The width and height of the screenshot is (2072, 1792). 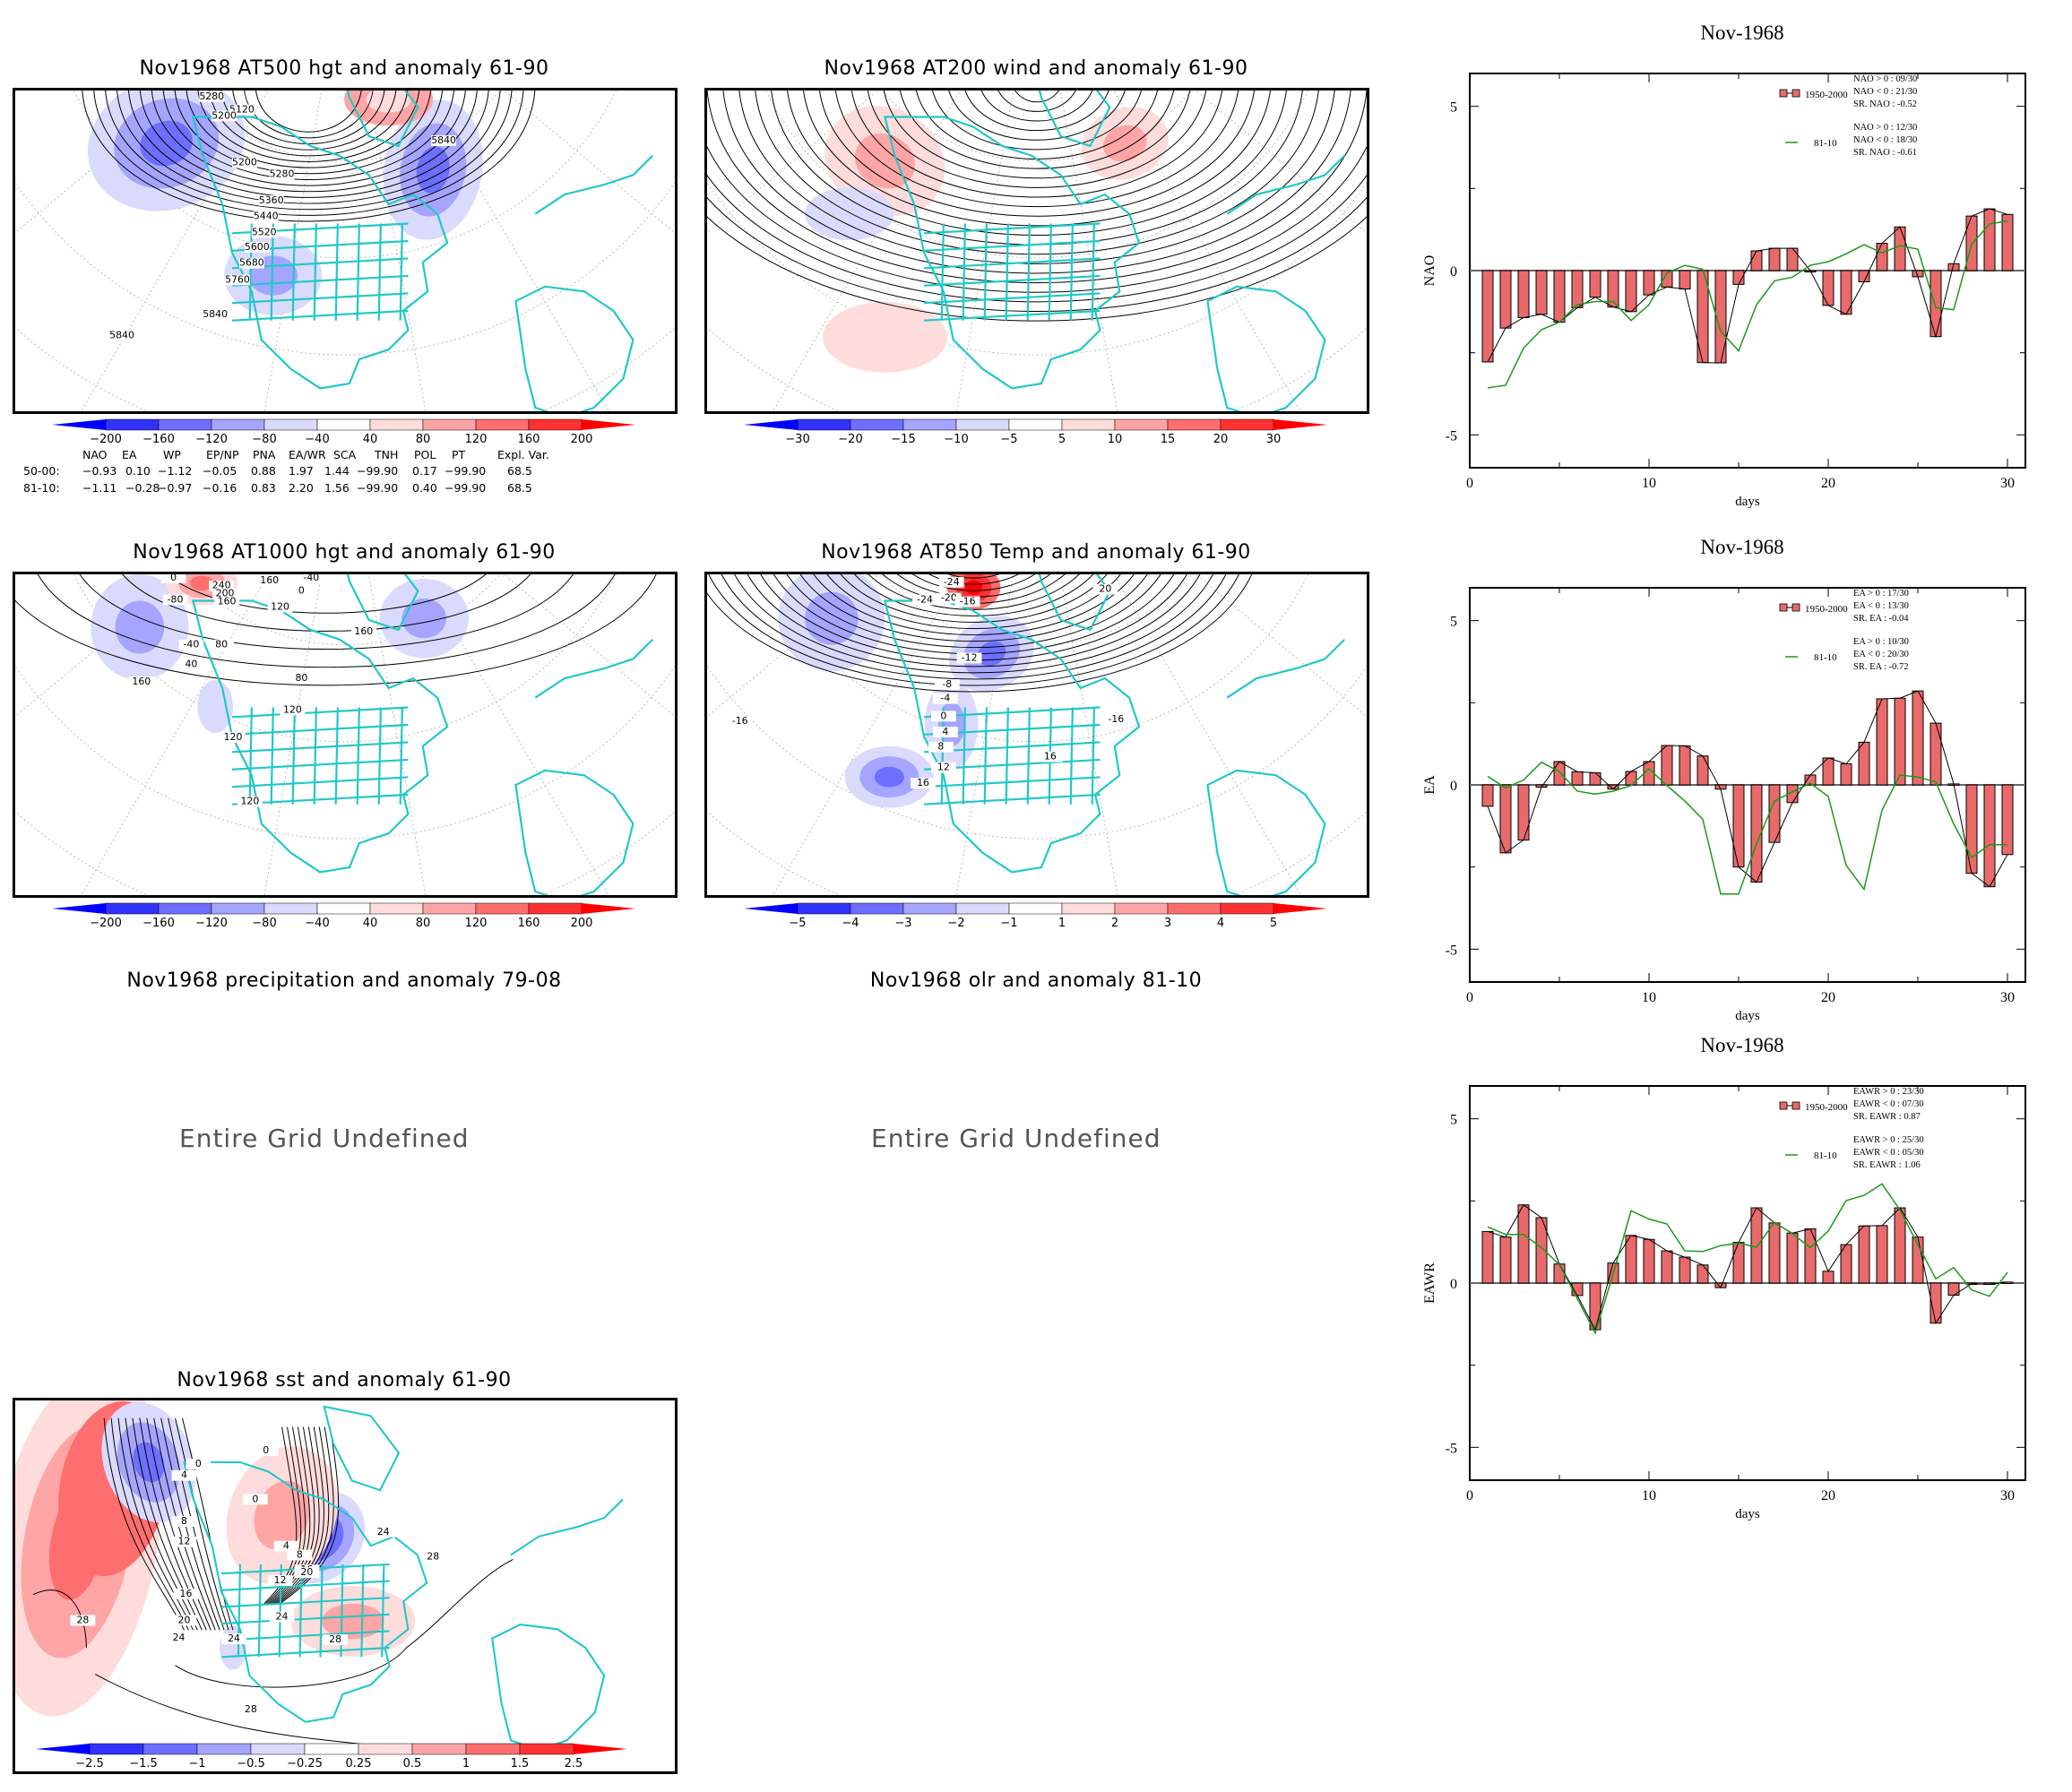 I want to click on anomaly-shading, so click(x=353, y=1622).